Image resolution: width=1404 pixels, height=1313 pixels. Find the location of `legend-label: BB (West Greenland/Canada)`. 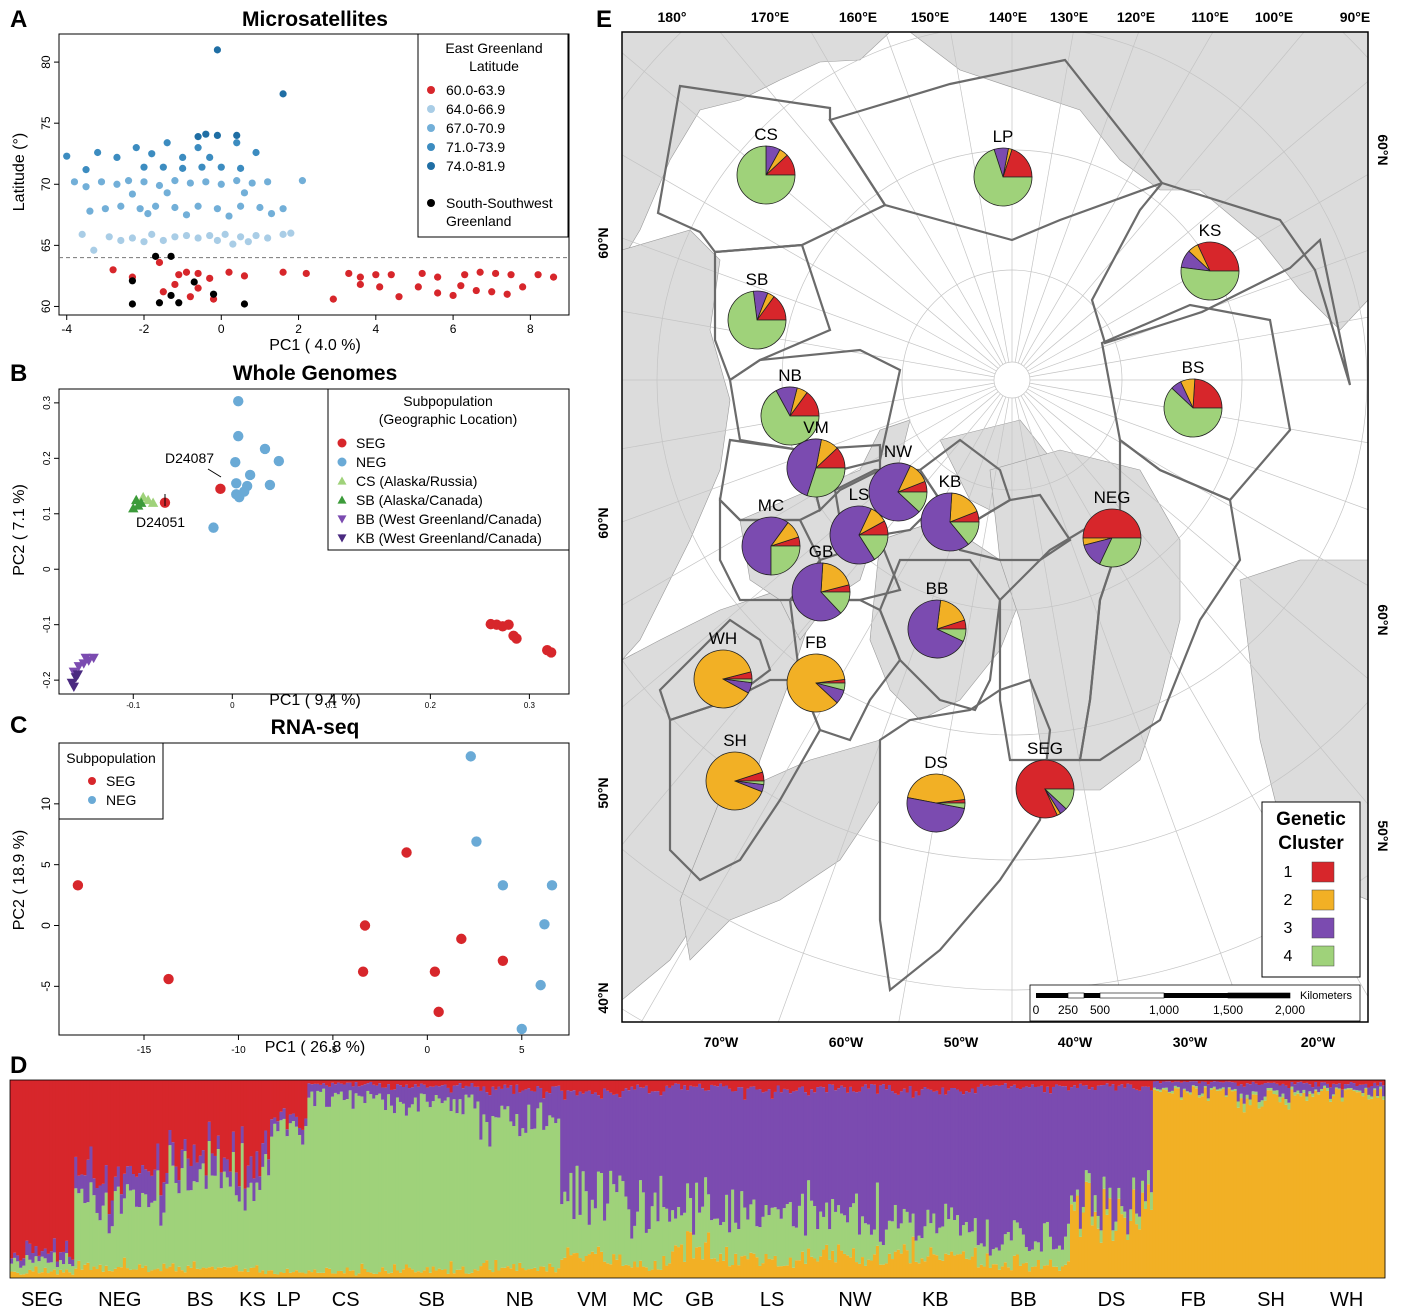

legend-label: BB (West Greenland/Canada) is located at coordinates (449, 519).